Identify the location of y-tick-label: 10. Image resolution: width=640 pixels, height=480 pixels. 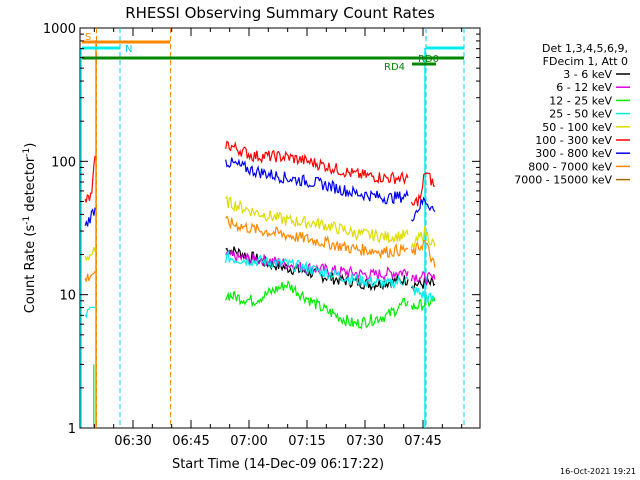
(67, 296).